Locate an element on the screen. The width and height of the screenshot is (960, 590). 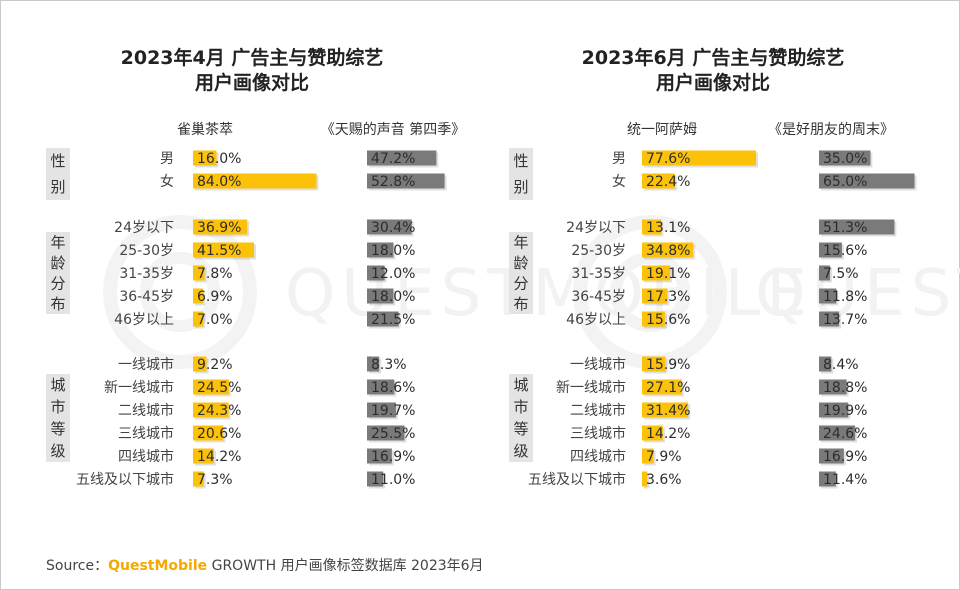
chart-title: 2023年4月 广告主与赞助综艺 is located at coordinates (252, 57).